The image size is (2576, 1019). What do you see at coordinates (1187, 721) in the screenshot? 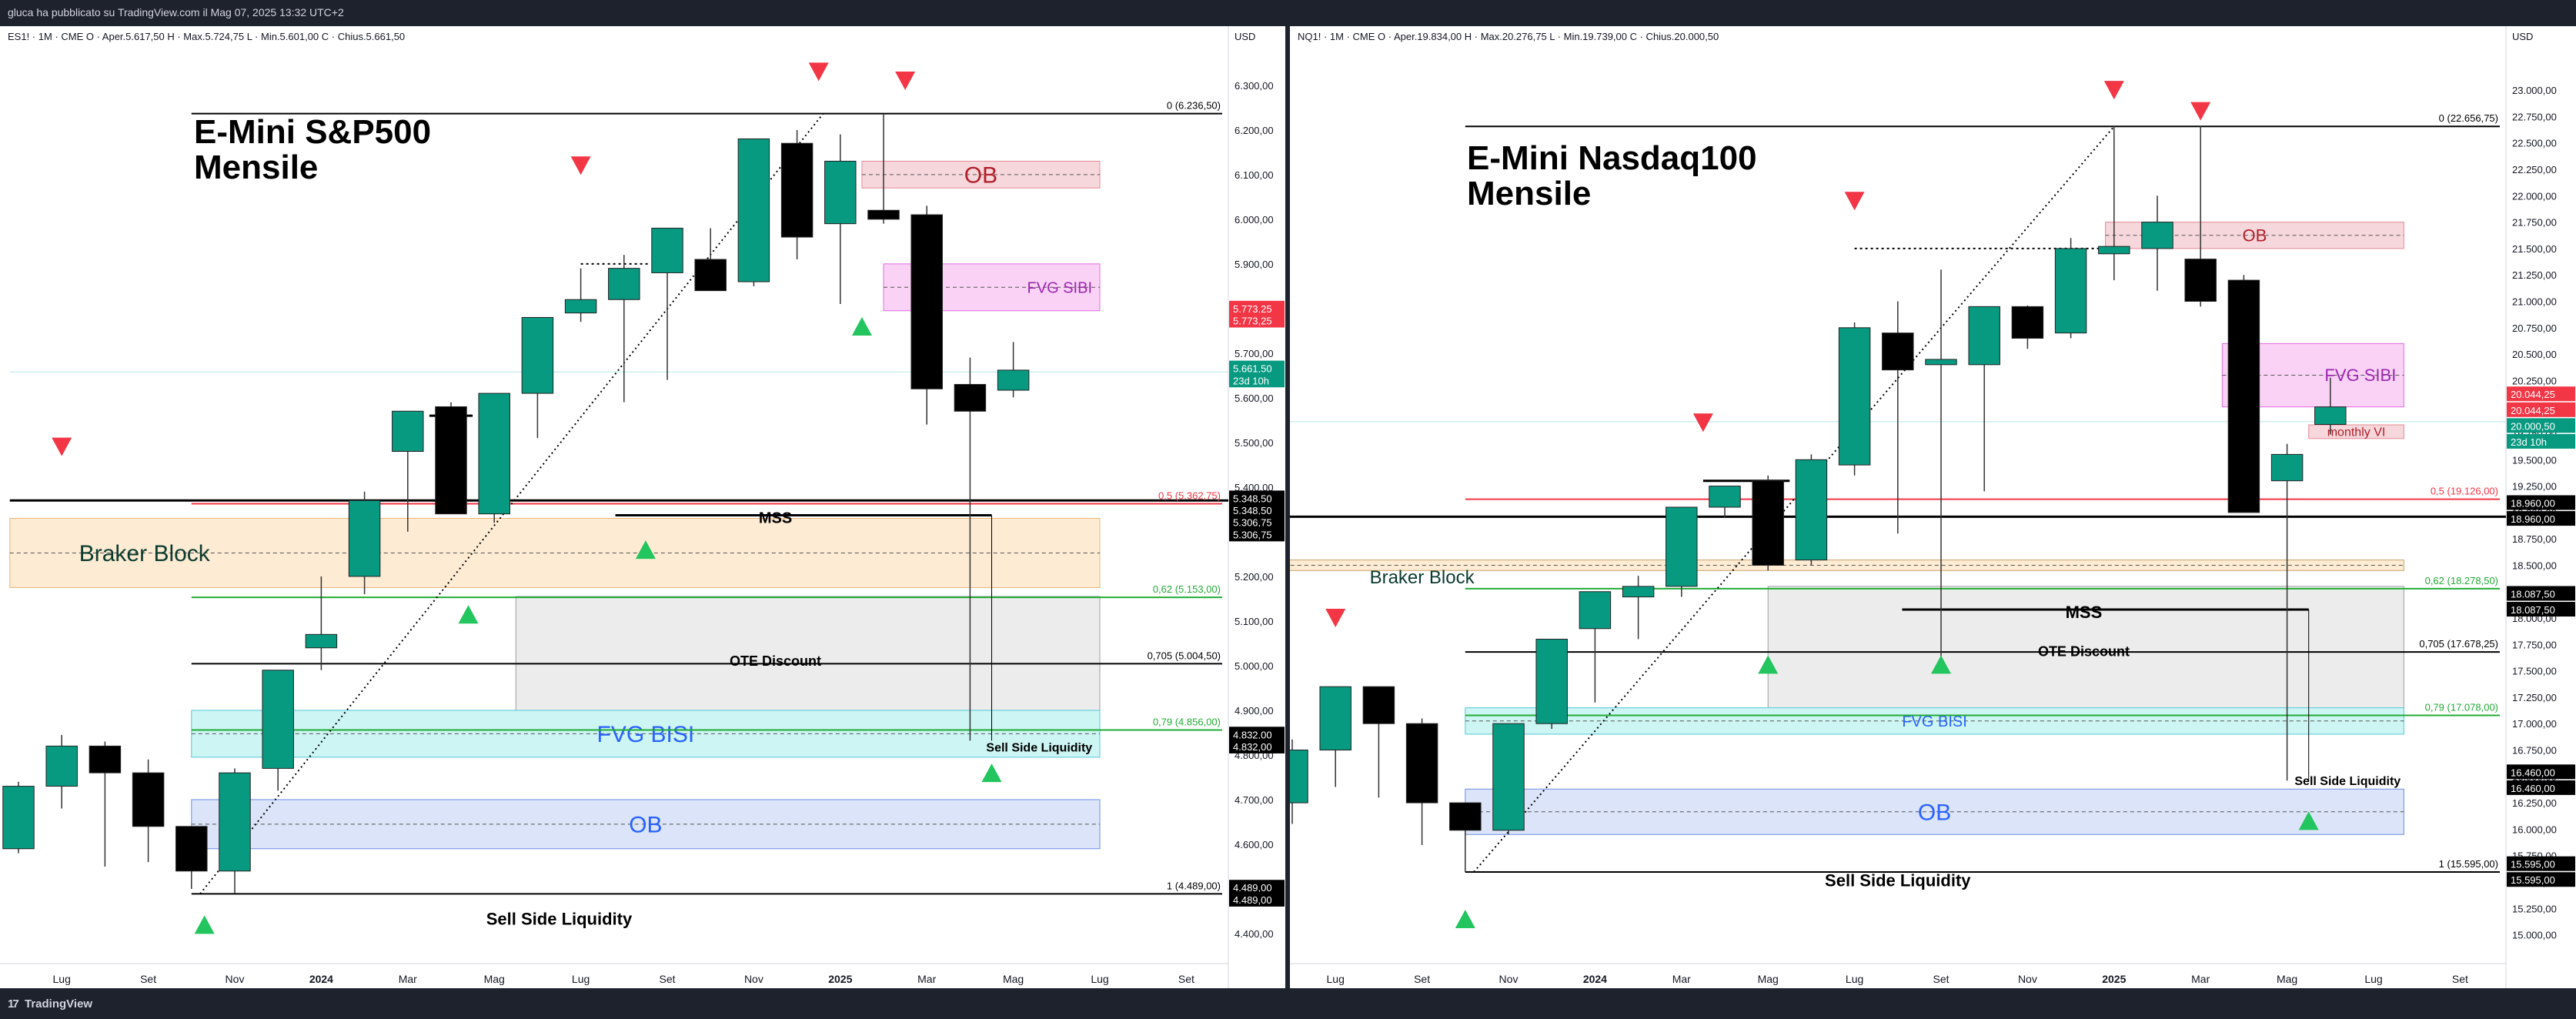
I see `fib-label: 0,79 (4.856,00)` at bounding box center [1187, 721].